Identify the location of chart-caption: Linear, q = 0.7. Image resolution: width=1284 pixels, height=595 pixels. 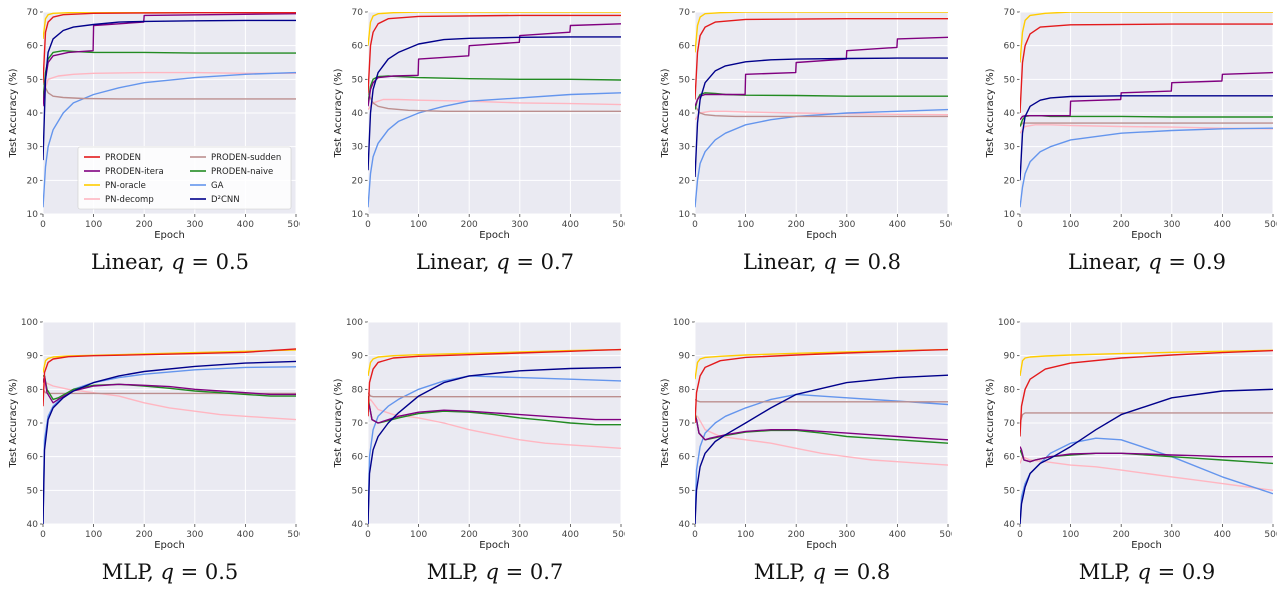
(495, 262).